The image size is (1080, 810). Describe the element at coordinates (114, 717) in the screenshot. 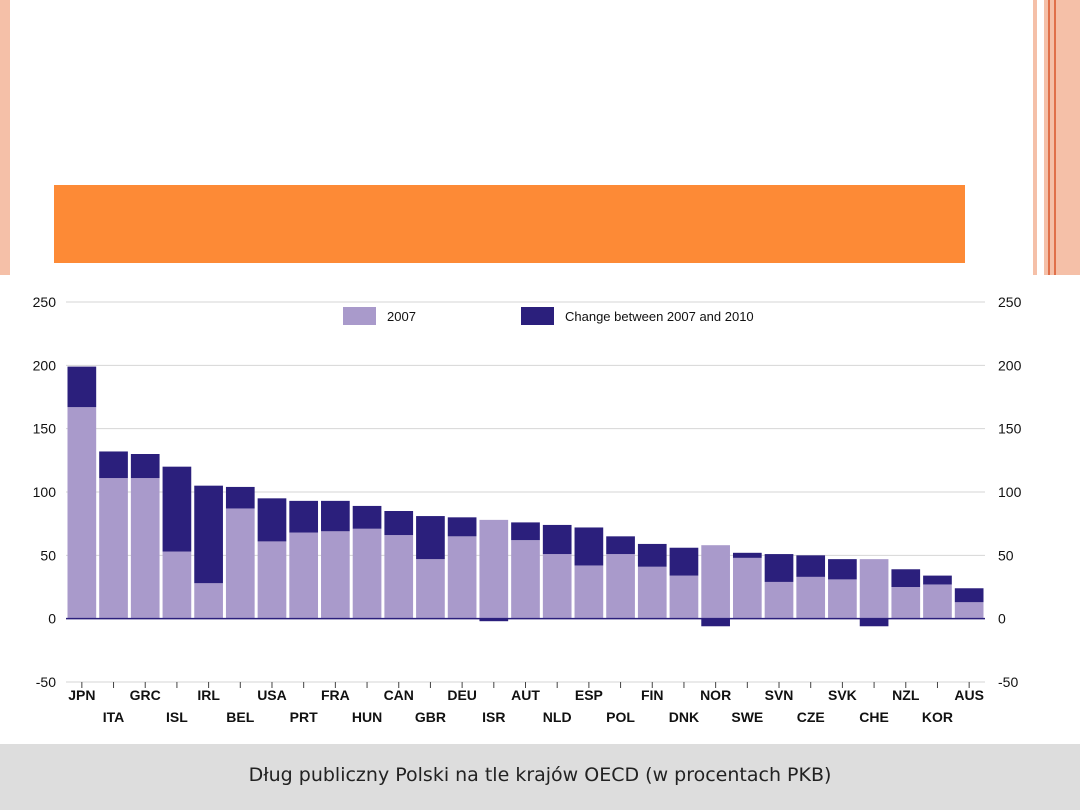

I see `x-tick-label: ITA` at that location.